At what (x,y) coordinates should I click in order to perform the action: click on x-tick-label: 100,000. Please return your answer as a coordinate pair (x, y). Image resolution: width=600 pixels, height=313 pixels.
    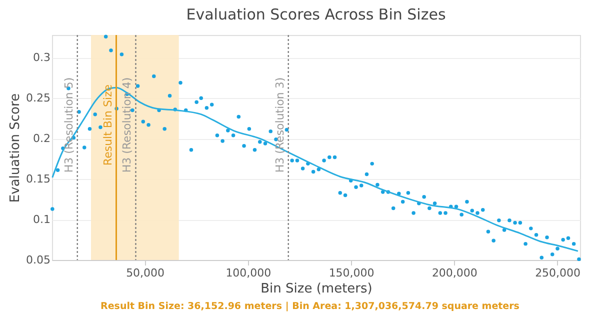
    Looking at the image, I should click on (249, 273).